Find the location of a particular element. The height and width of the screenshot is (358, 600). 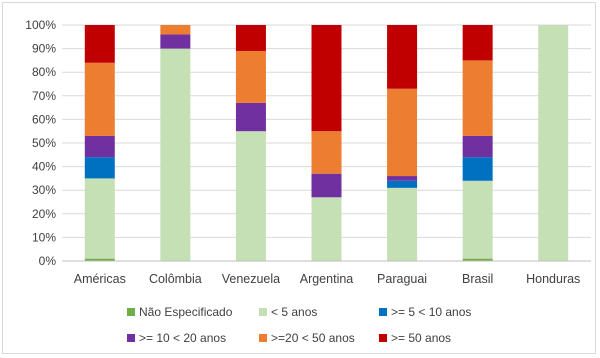

legend-label: < 5 anos is located at coordinates (294, 312).